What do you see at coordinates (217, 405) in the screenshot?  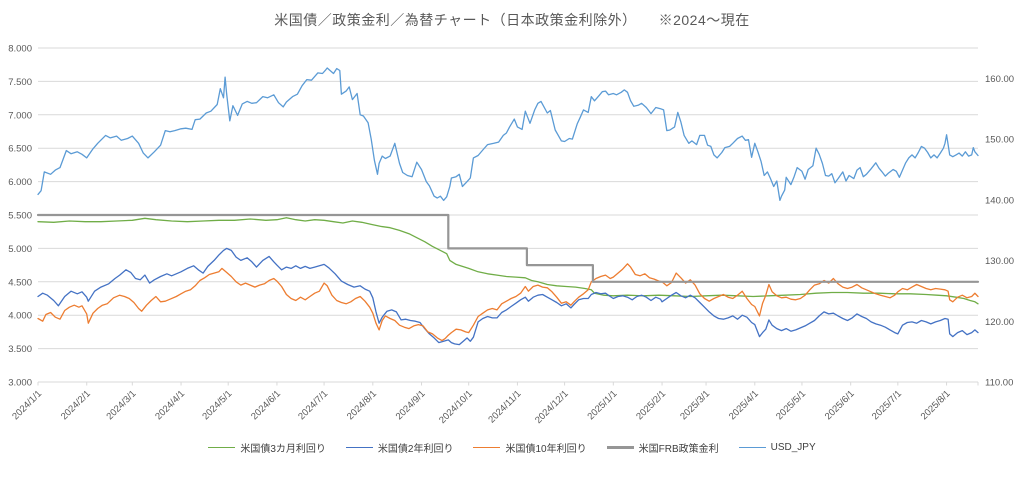 I see `x-axis-tick-label: 2024/5/1` at bounding box center [217, 405].